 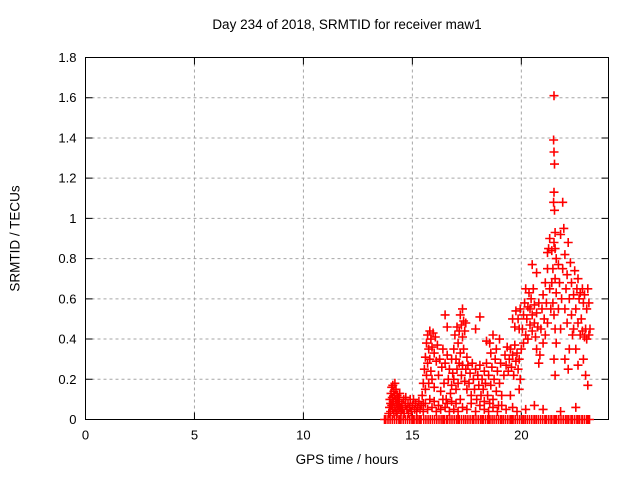 I want to click on y-tick-label: 0.2, so click(x=67, y=379).